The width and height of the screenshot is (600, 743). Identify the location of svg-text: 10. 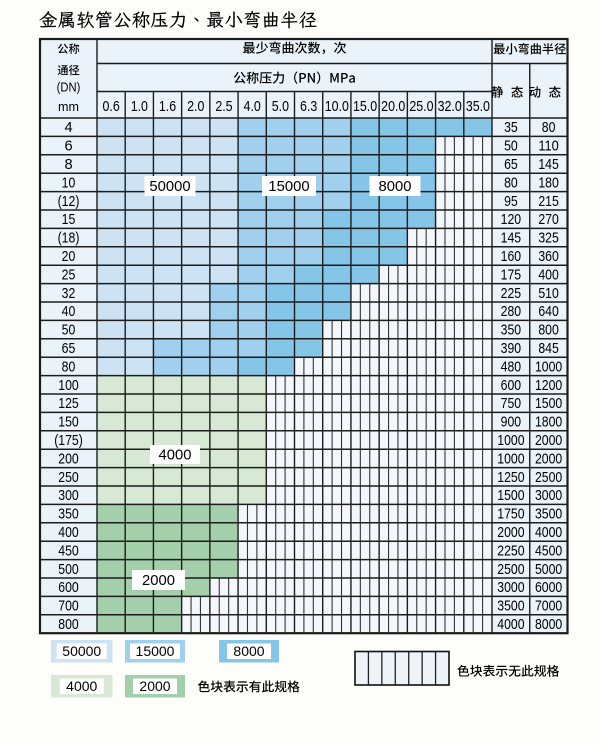
(69, 183).